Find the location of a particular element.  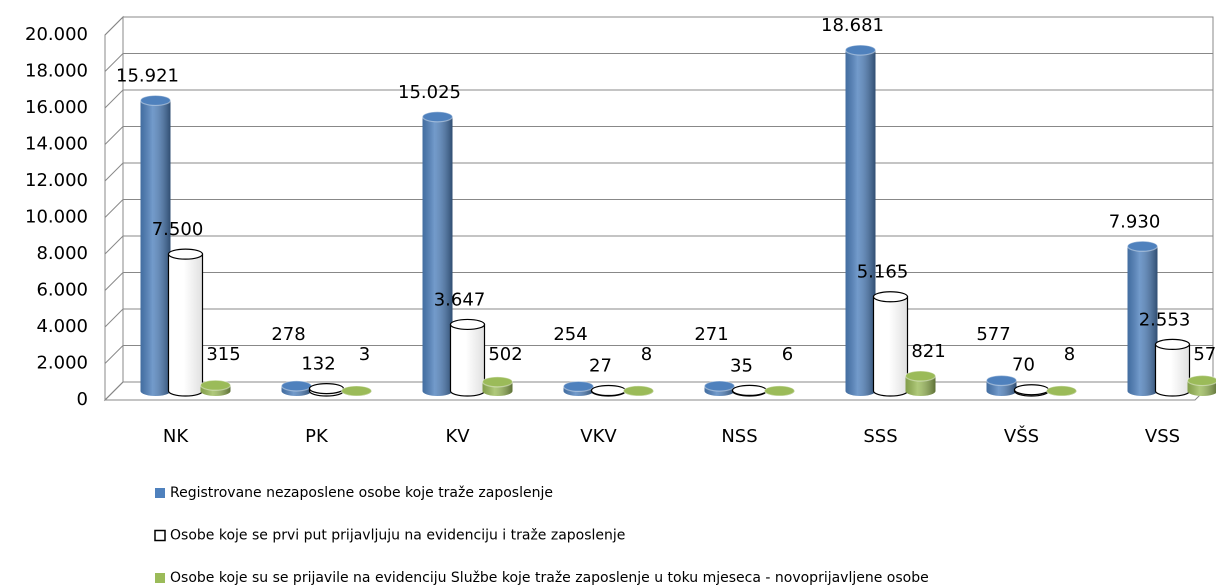

x-tick-label: PK is located at coordinates (317, 436).